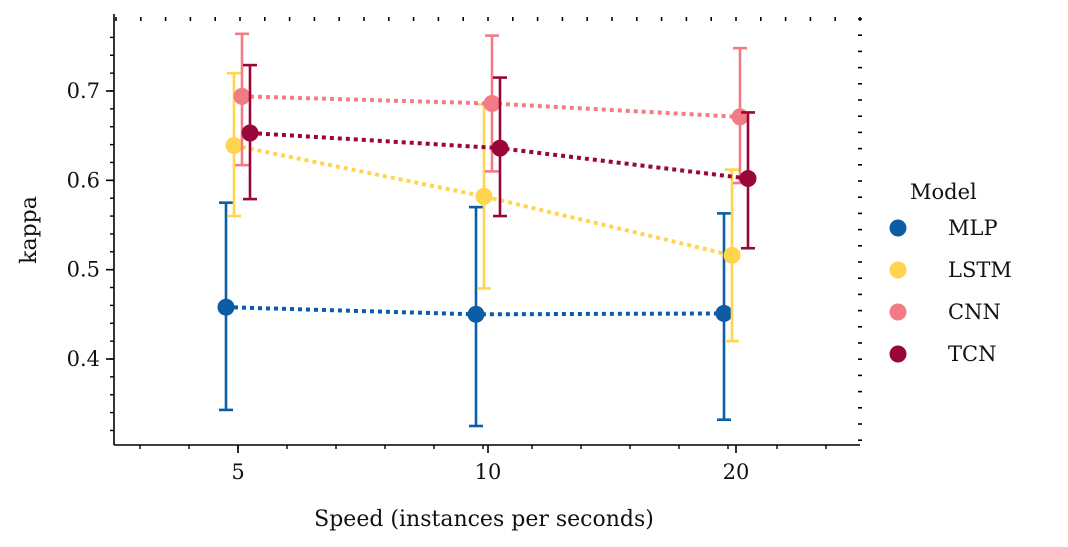  What do you see at coordinates (83, 359) in the screenshot?
I see `y-tick-label: 0.4` at bounding box center [83, 359].